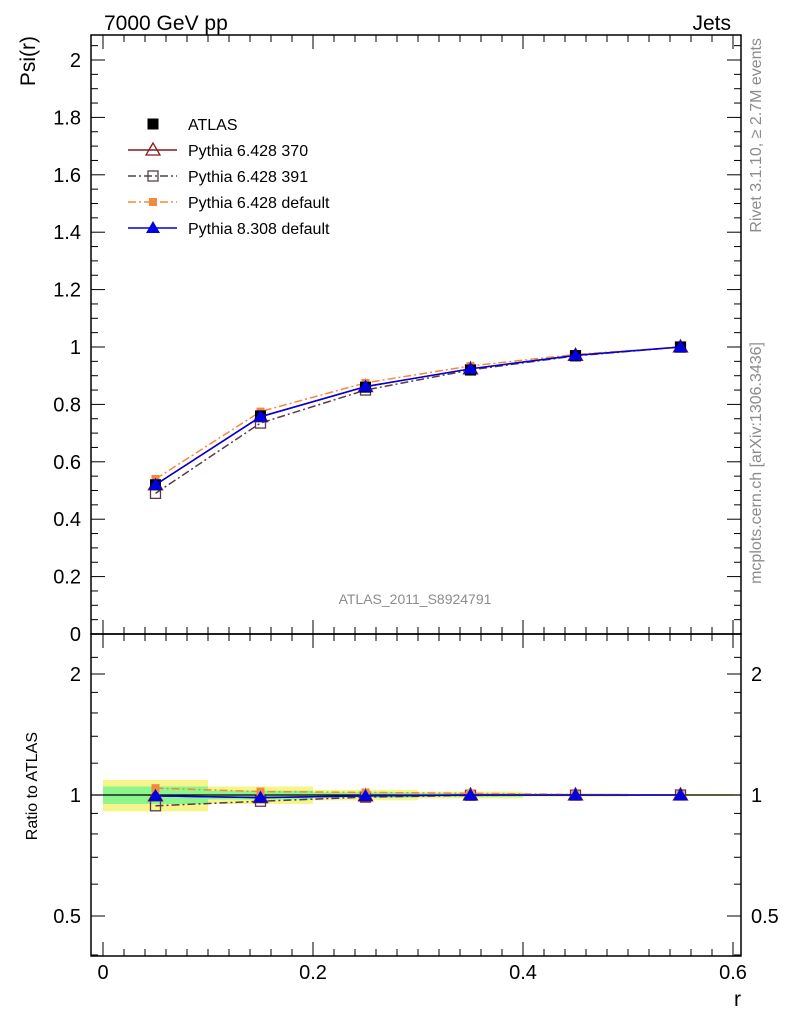 This screenshot has width=786, height=1024. Describe the element at coordinates (75, 635) in the screenshot. I see `main-ytick-label-zero: 0` at that location.